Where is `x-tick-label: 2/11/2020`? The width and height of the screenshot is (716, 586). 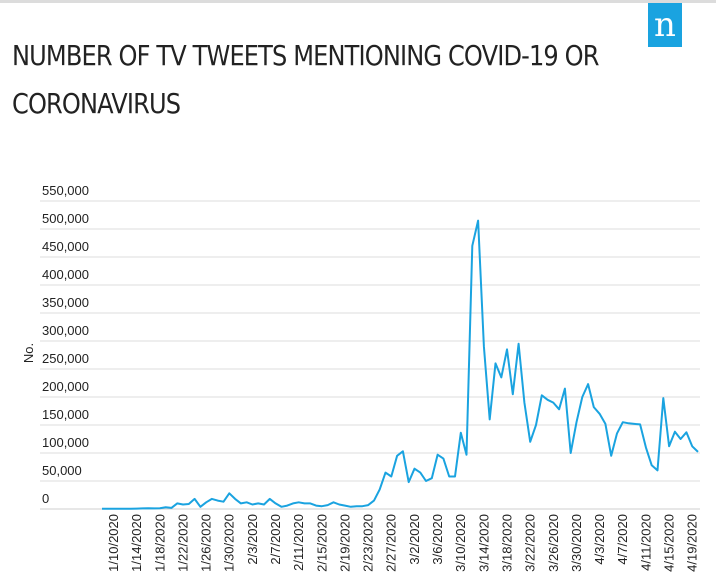
x-tick-label: 2/11/2020 is located at coordinates (298, 542).